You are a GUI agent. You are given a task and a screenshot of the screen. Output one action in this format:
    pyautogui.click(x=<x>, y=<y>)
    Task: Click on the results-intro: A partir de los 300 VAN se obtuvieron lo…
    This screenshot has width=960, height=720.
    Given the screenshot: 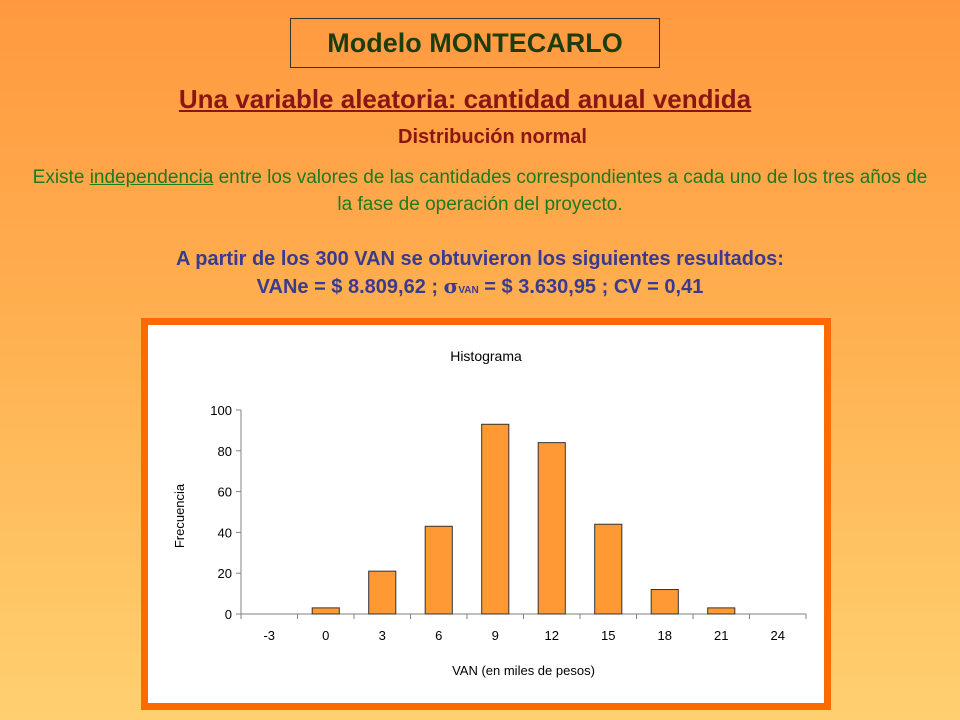 What is the action you would take?
    pyautogui.click(x=480, y=259)
    